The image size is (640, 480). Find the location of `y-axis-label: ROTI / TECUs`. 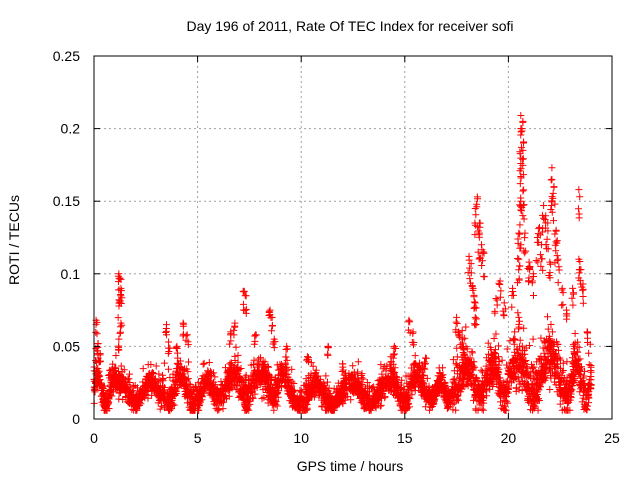

y-axis-label: ROTI / TECUs is located at coordinates (14, 240).